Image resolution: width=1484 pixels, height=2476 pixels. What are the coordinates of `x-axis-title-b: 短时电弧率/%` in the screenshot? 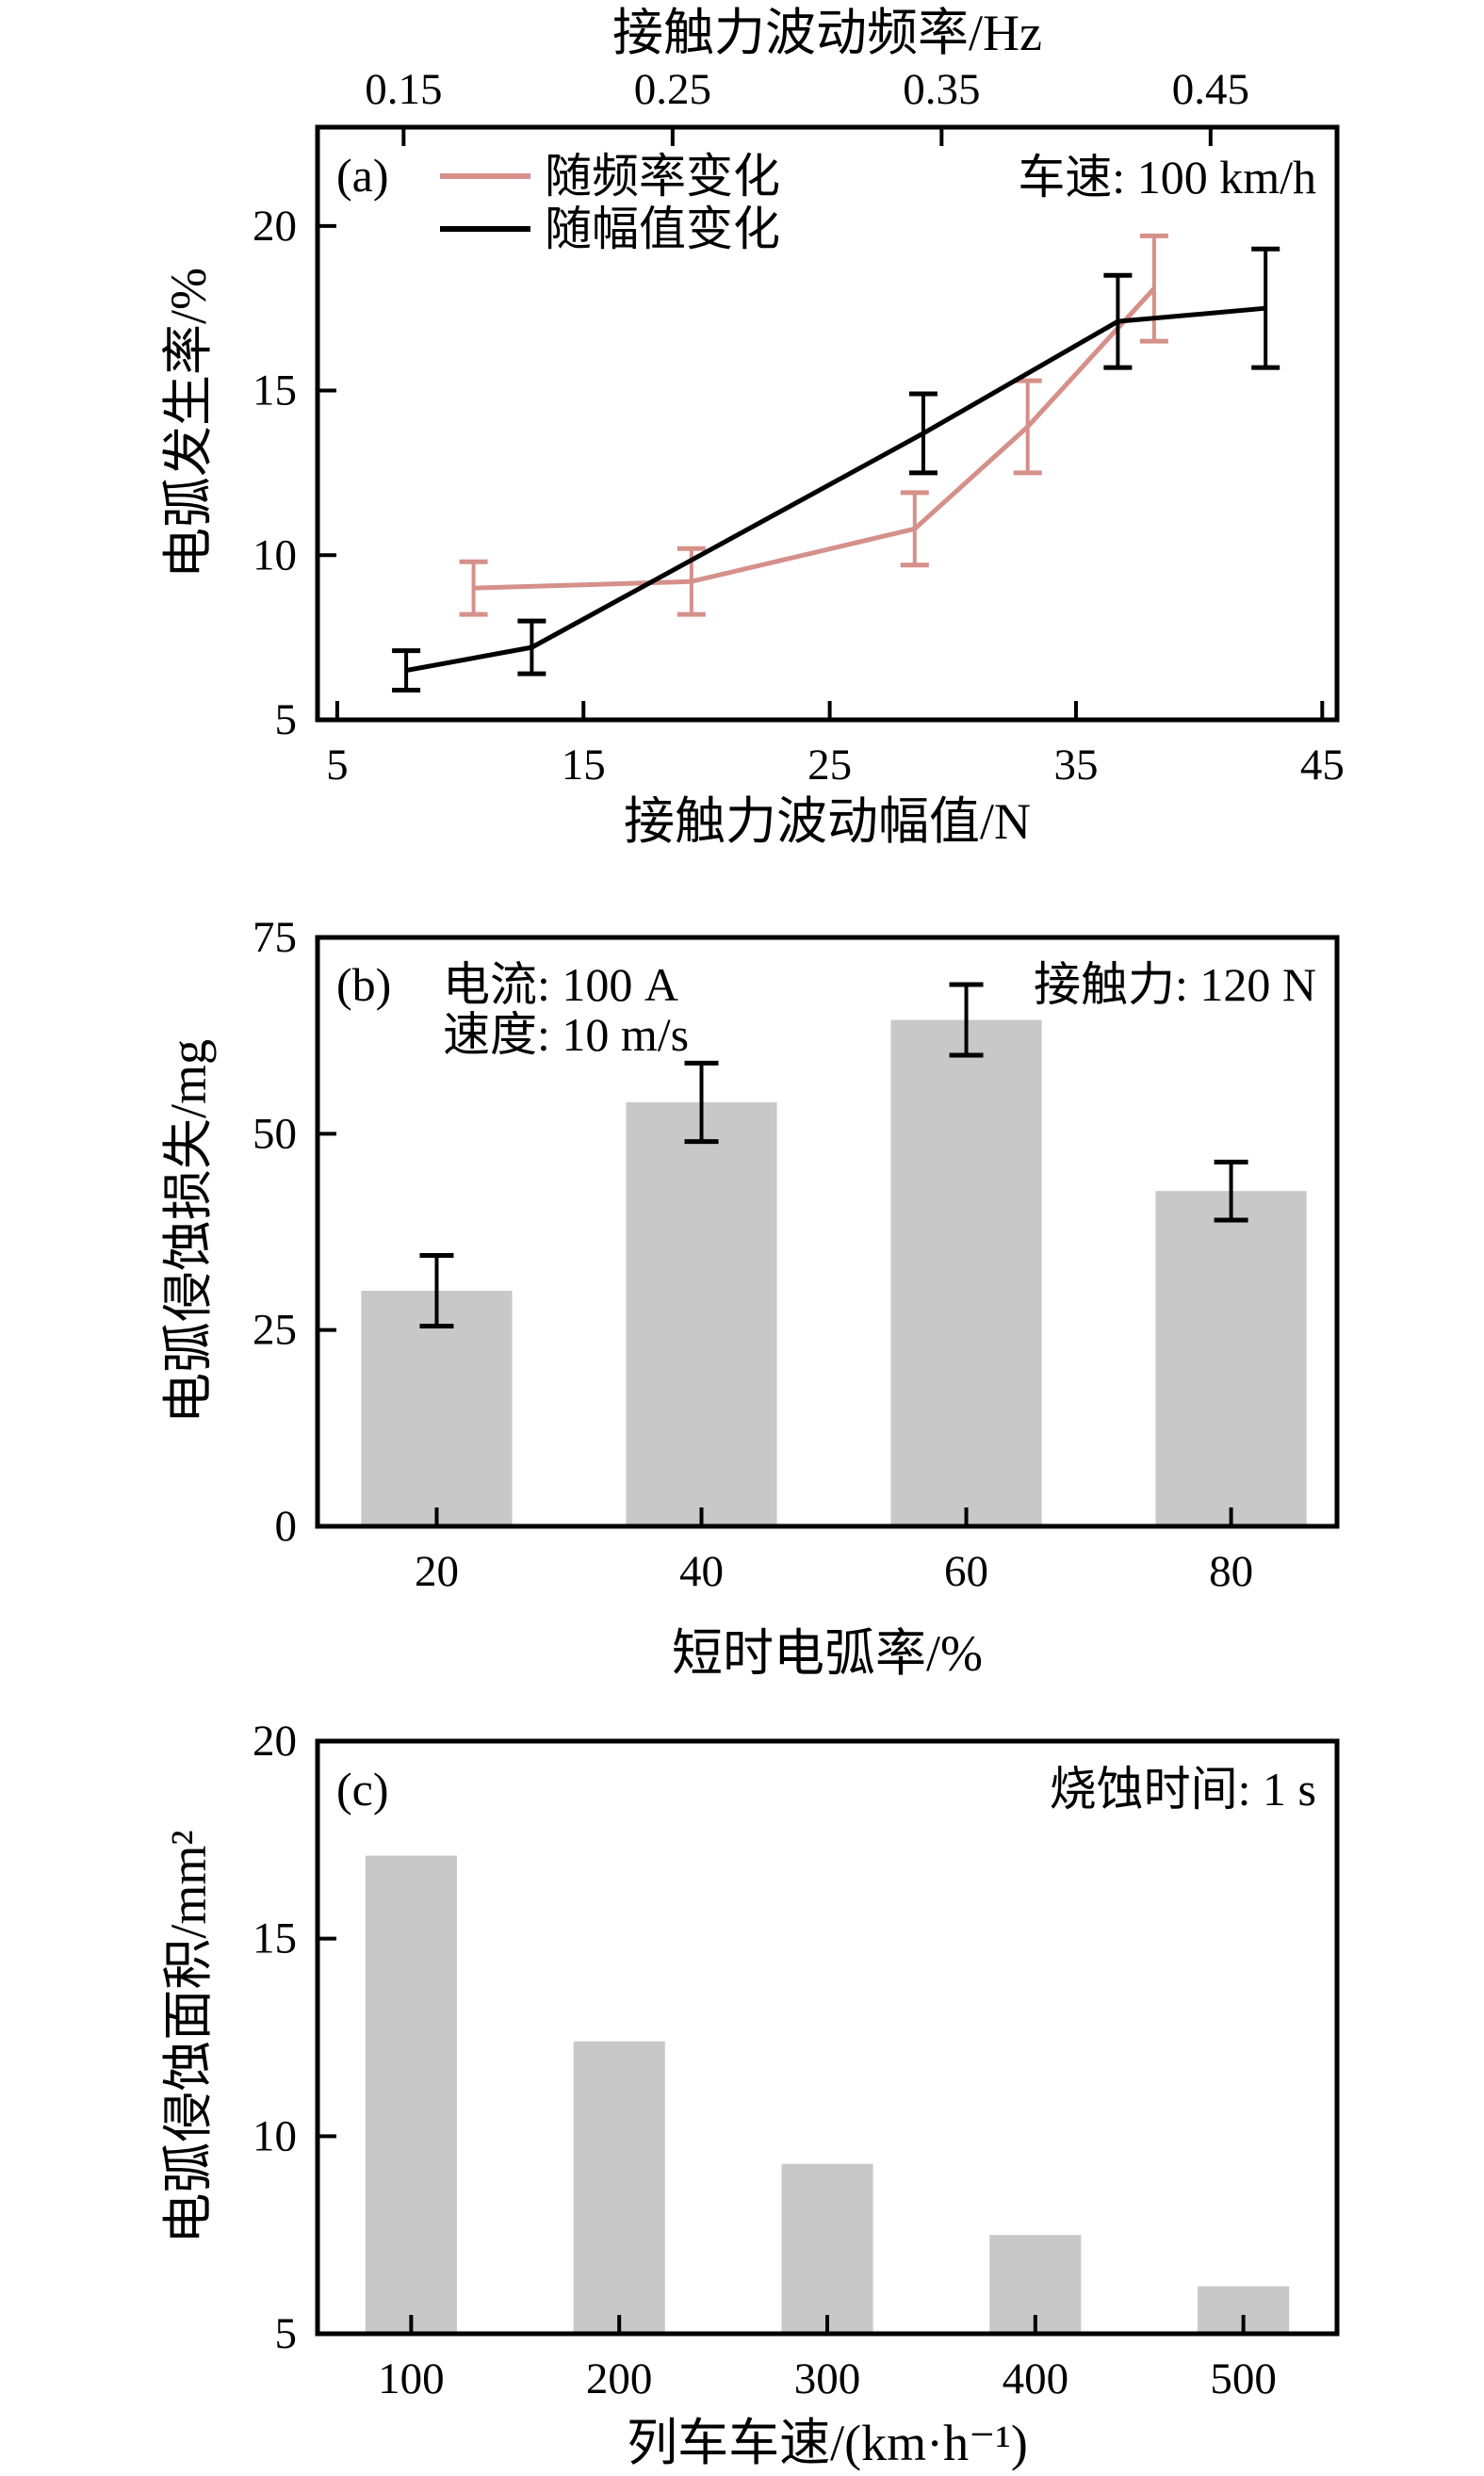 It's located at (827, 1653).